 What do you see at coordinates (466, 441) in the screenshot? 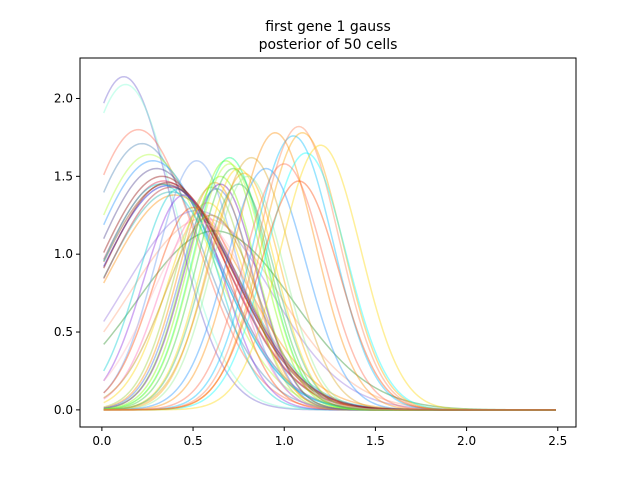
I see `x-tick-label: 2.0` at bounding box center [466, 441].